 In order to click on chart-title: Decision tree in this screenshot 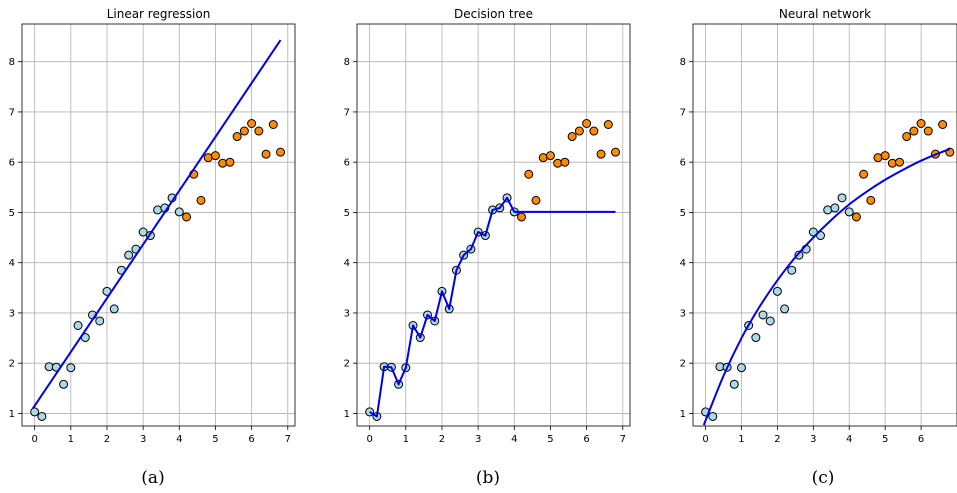, I will do `click(493, 14)`.